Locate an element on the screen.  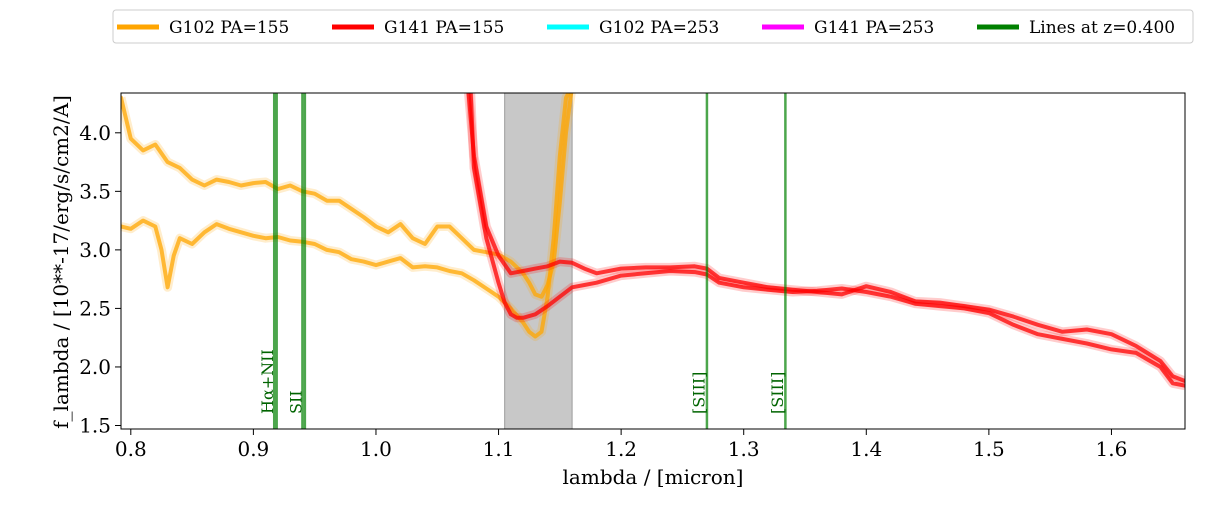
x-tick-label: 1.0 is located at coordinates (376, 449).